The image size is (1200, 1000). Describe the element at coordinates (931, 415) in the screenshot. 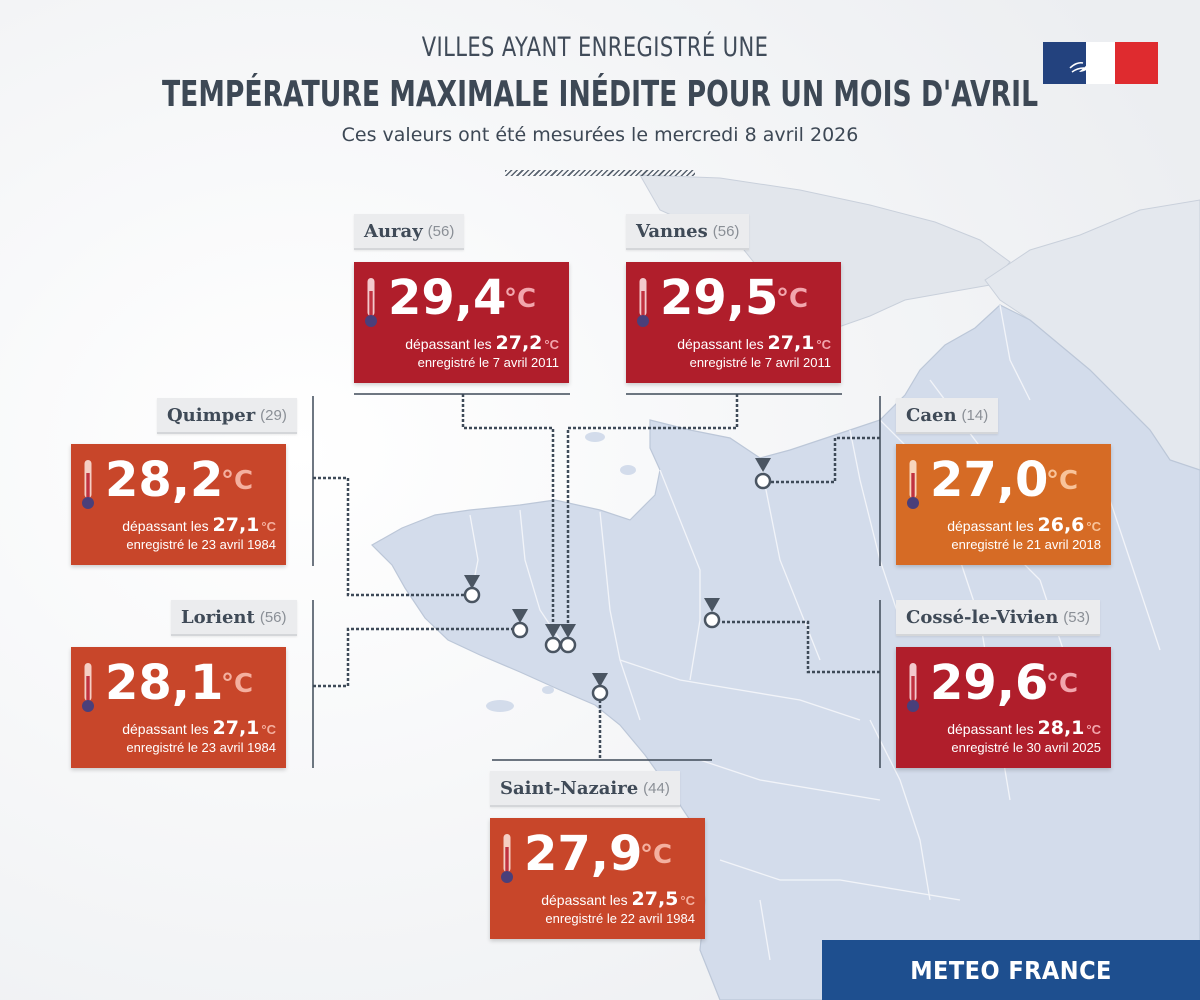

I see `city-name: Caen` at that location.